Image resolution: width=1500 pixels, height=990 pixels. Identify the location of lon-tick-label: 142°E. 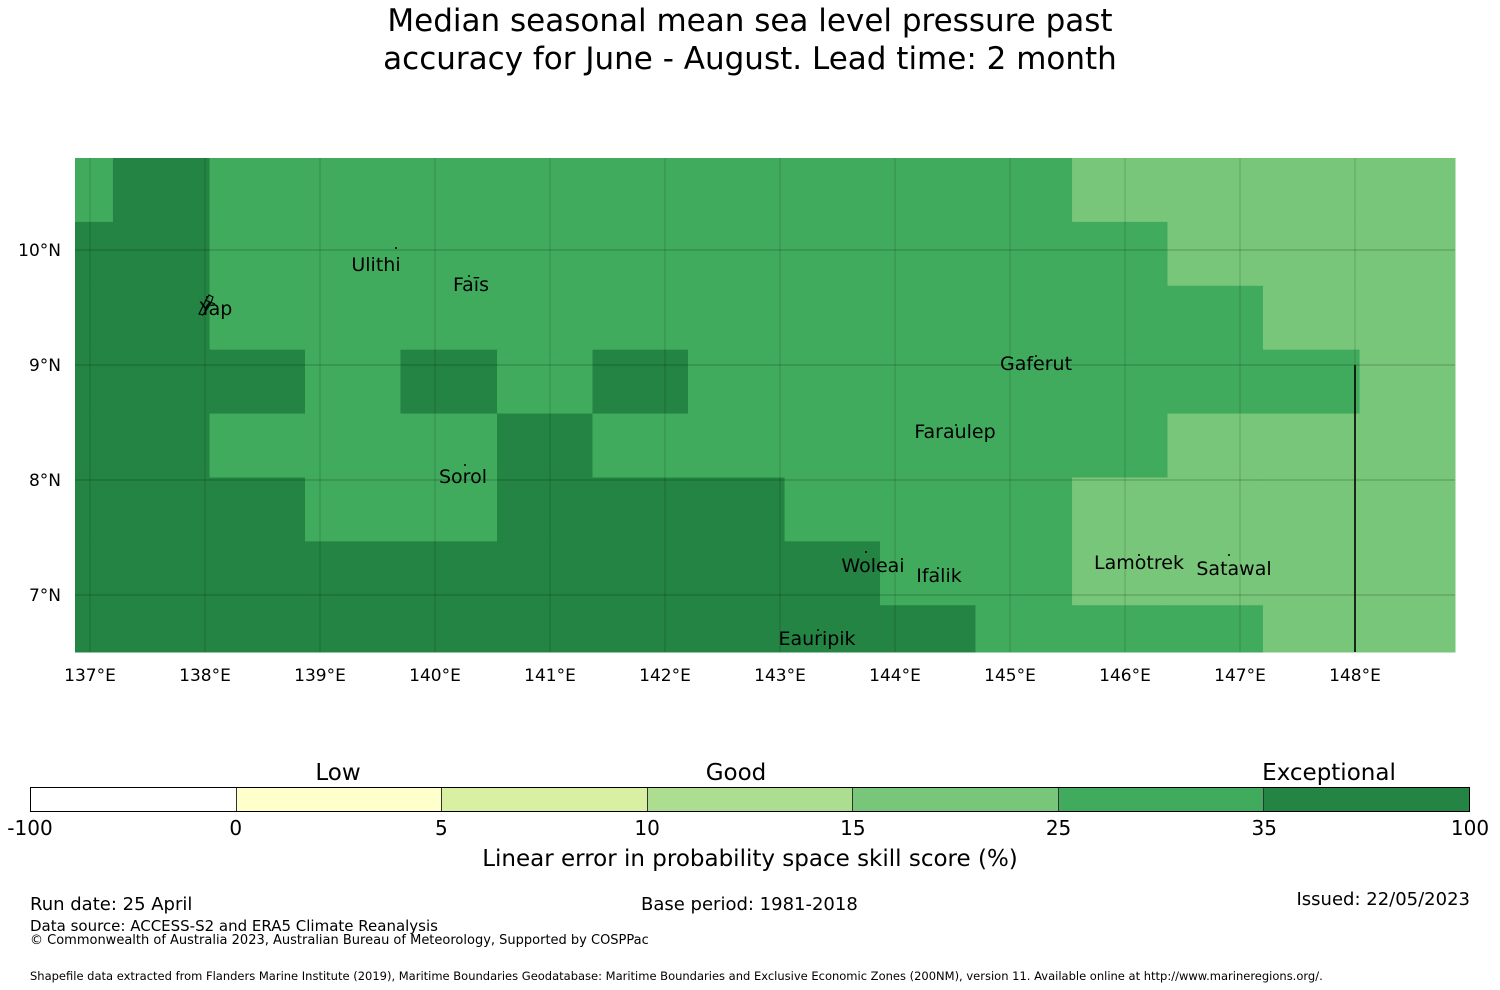
(665, 676).